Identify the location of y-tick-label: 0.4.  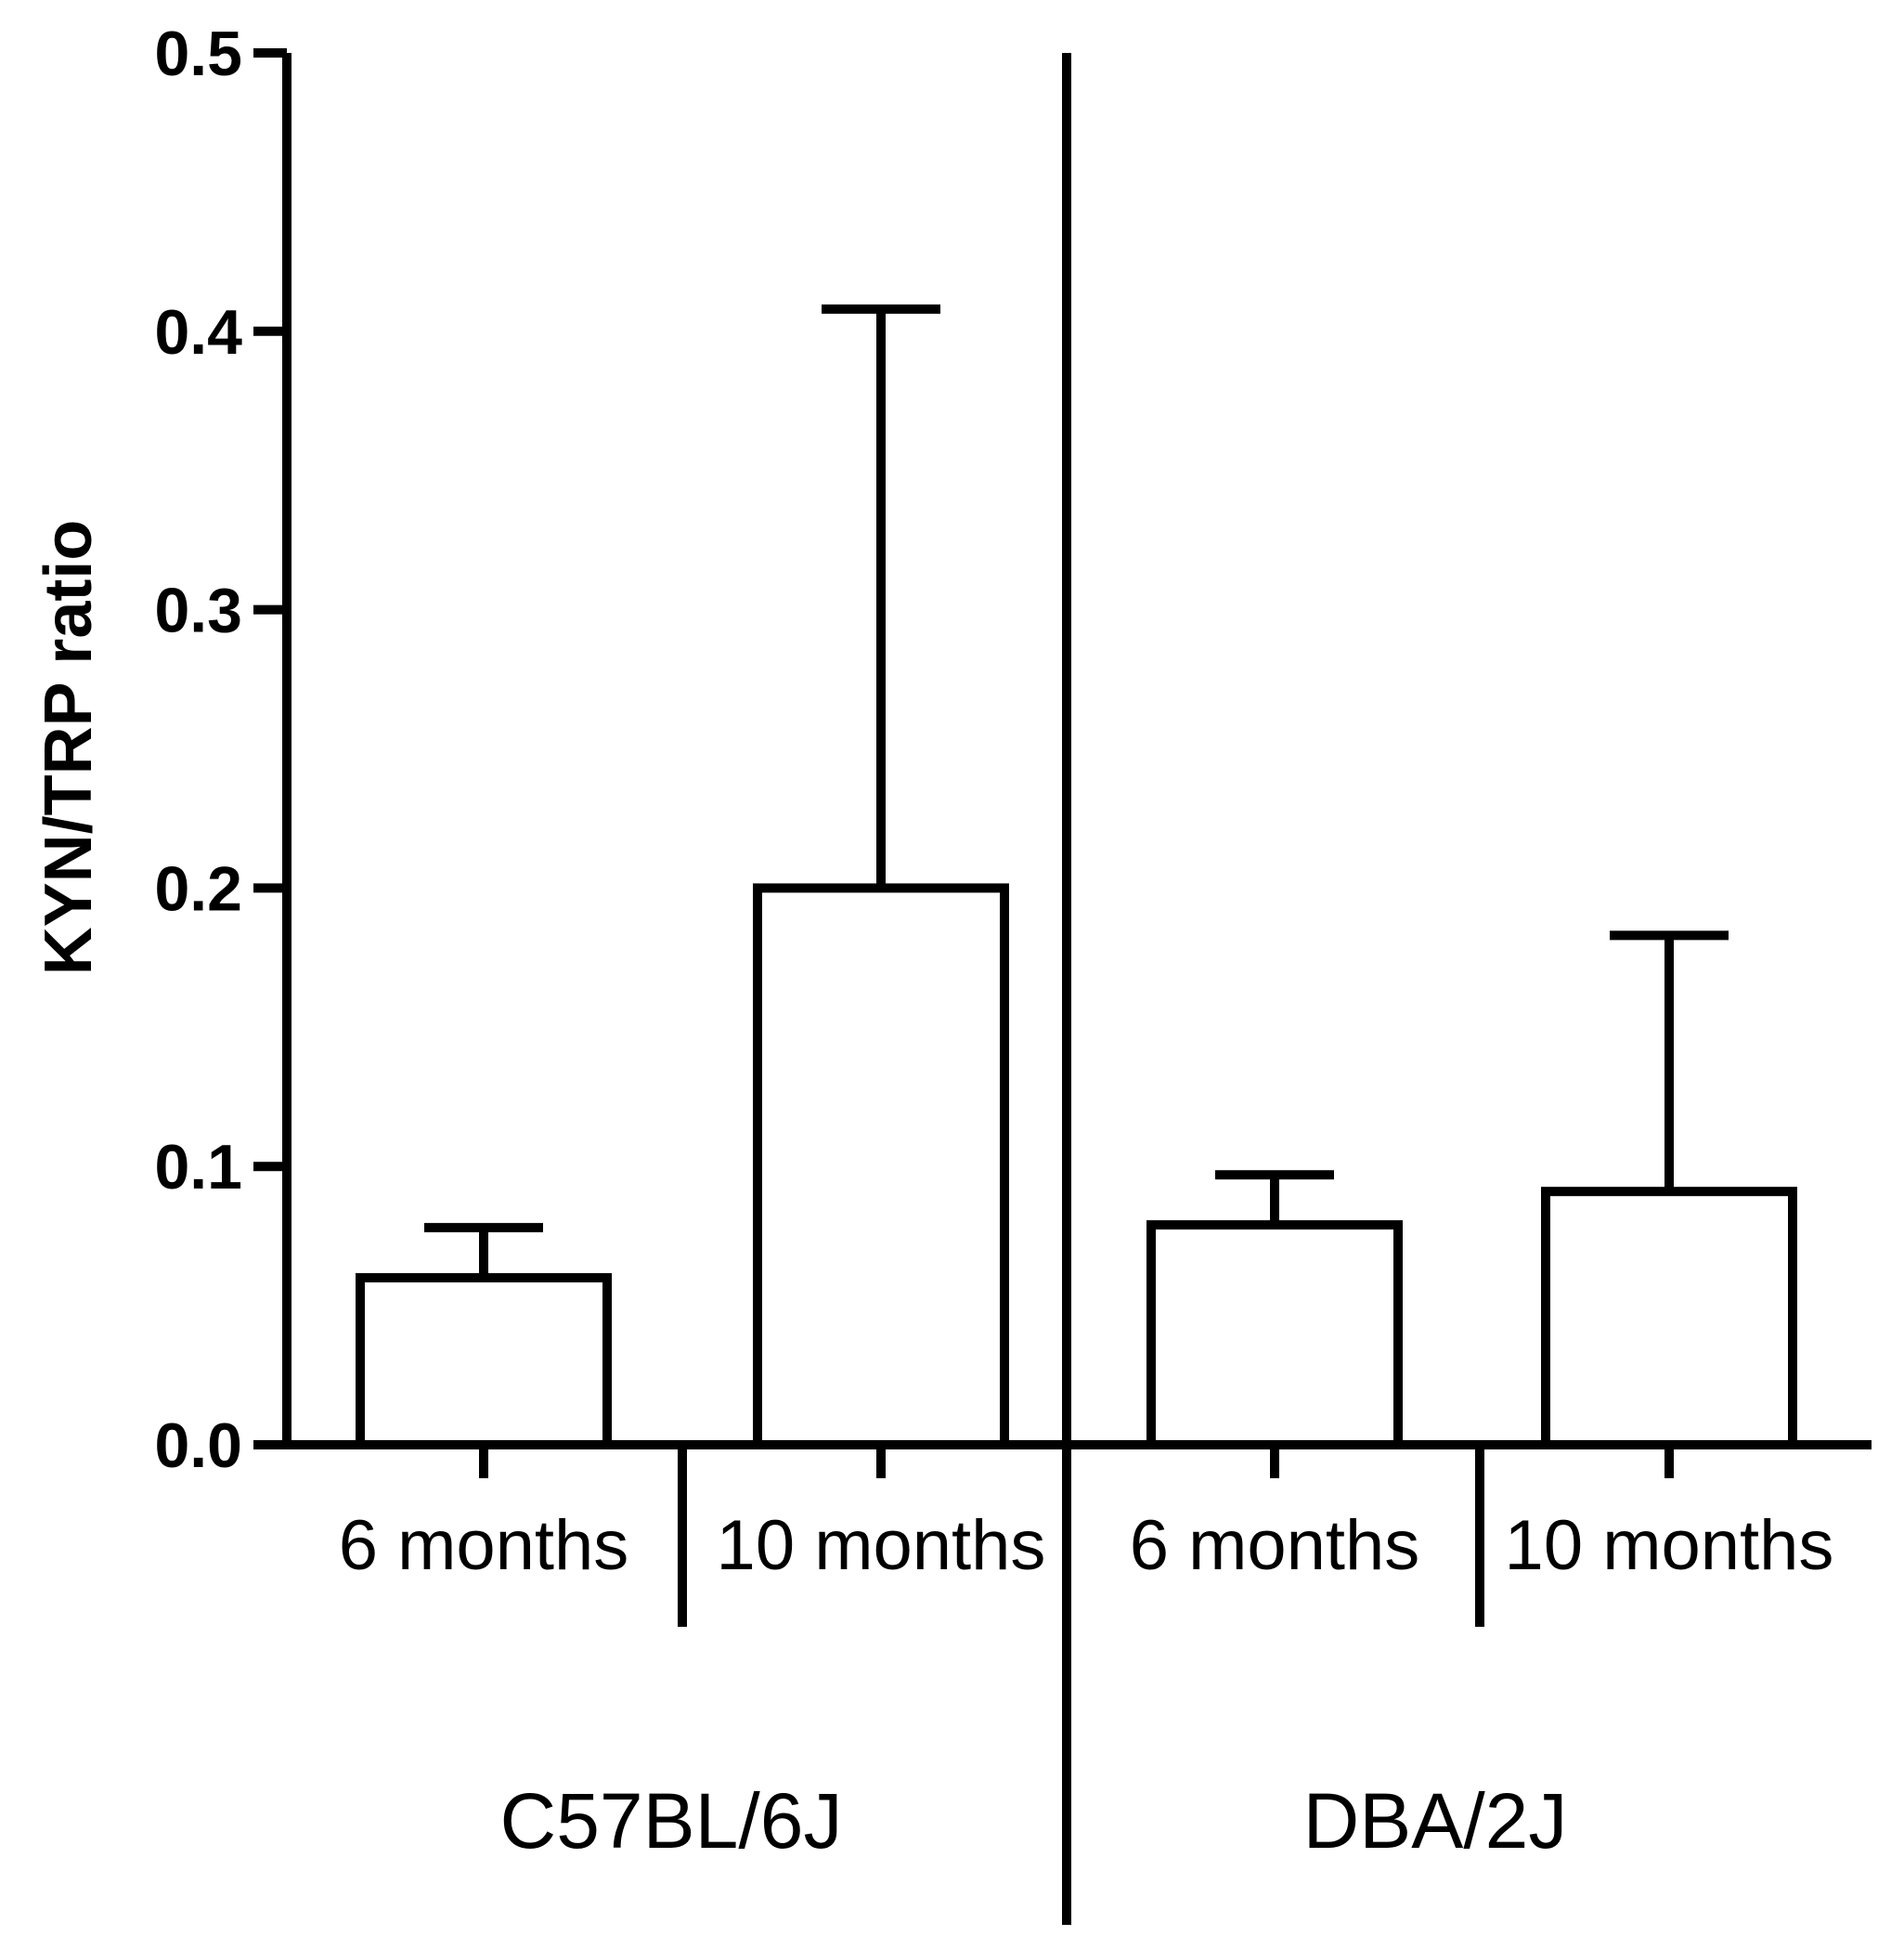
(198, 333).